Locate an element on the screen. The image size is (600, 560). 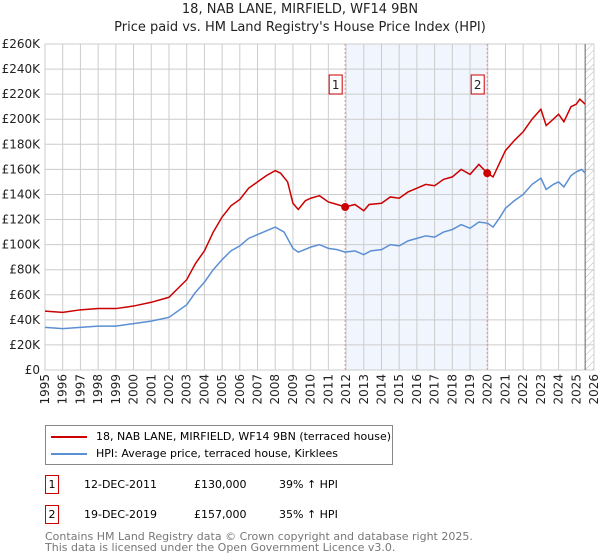
x-tick-label: 2019 is located at coordinates (470, 389).